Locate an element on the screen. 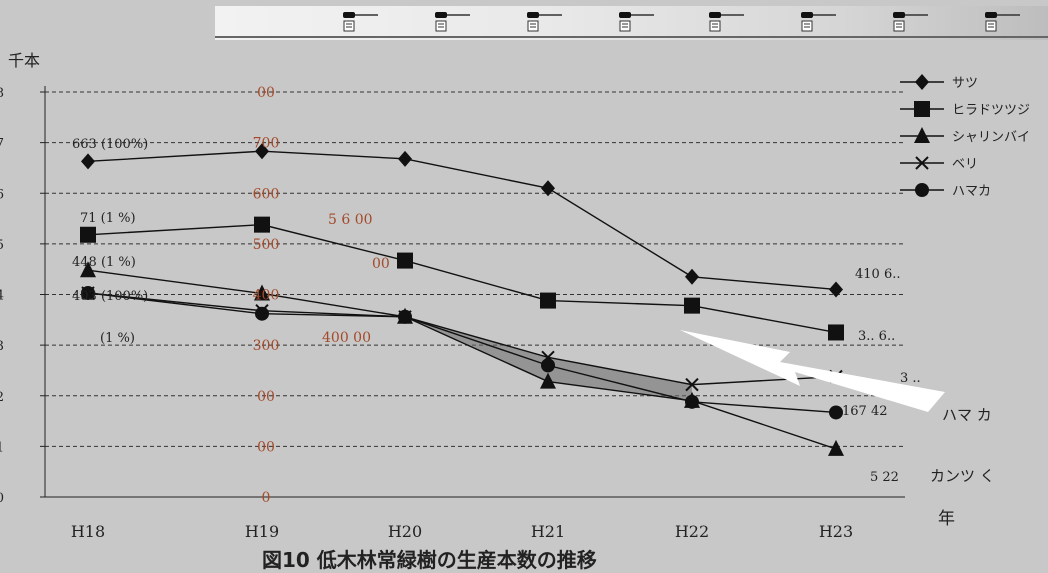  value-label: 403 (100%) is located at coordinates (110, 296).